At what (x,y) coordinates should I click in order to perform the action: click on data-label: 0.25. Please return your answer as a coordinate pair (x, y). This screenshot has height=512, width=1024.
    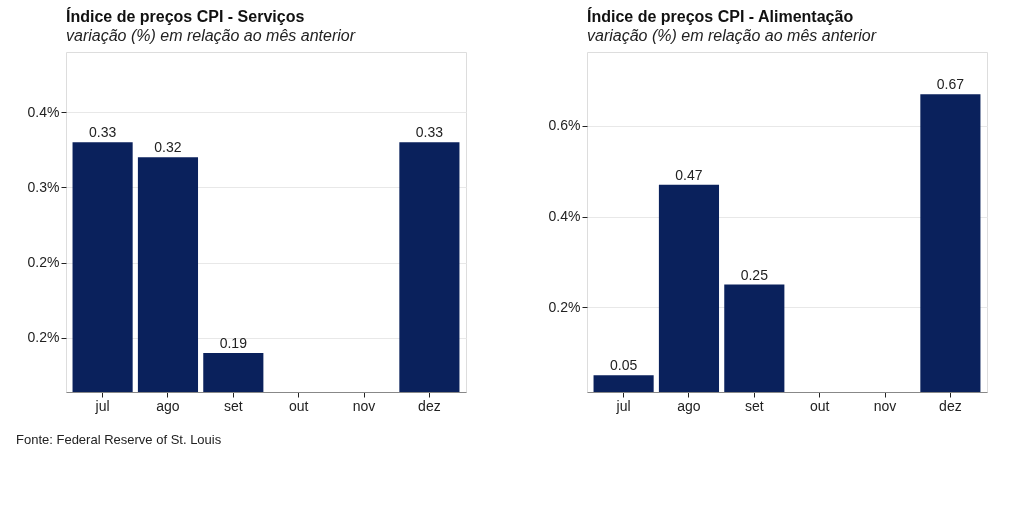
    Looking at the image, I should click on (754, 274).